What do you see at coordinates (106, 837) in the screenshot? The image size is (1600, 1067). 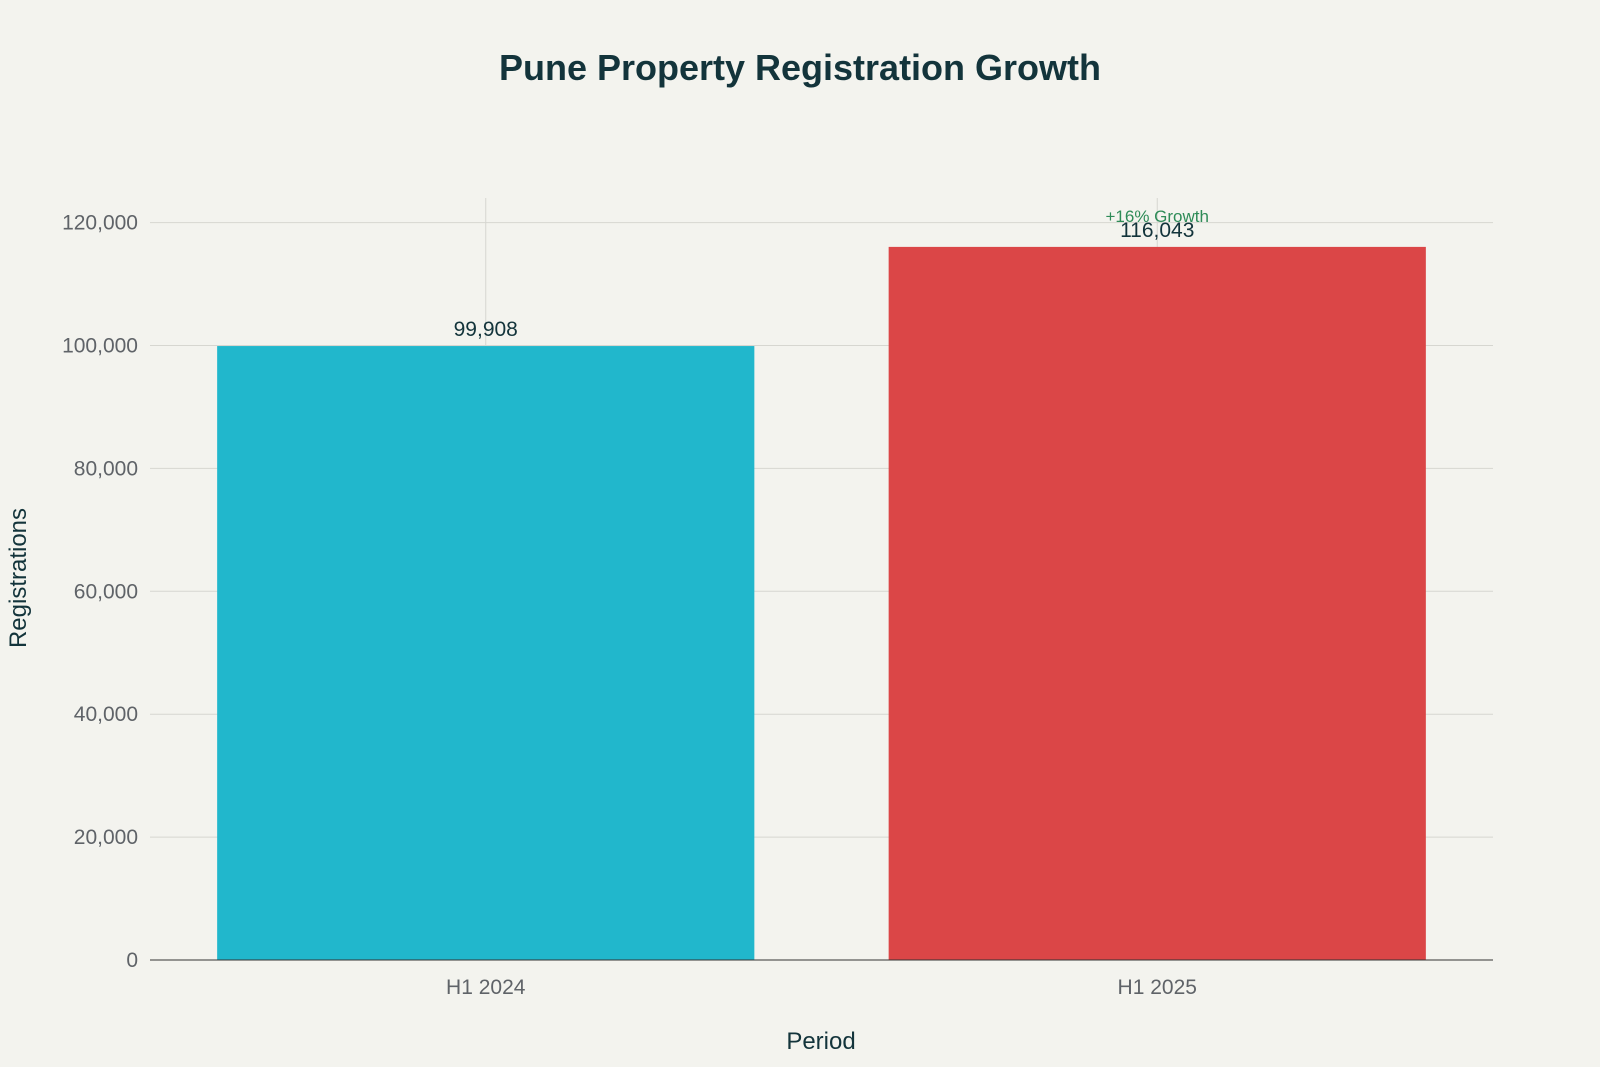 I see `y-tick-label: 20,000` at bounding box center [106, 837].